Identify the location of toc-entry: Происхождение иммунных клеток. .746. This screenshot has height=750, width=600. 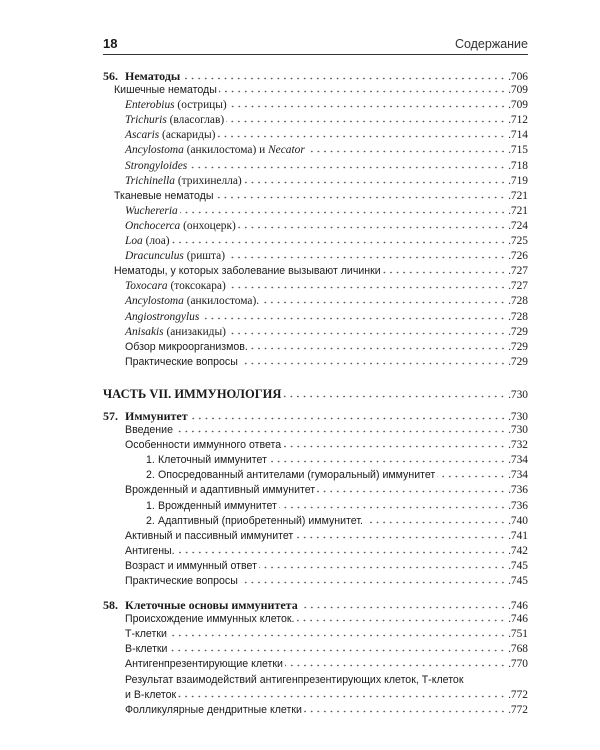
(315, 620).